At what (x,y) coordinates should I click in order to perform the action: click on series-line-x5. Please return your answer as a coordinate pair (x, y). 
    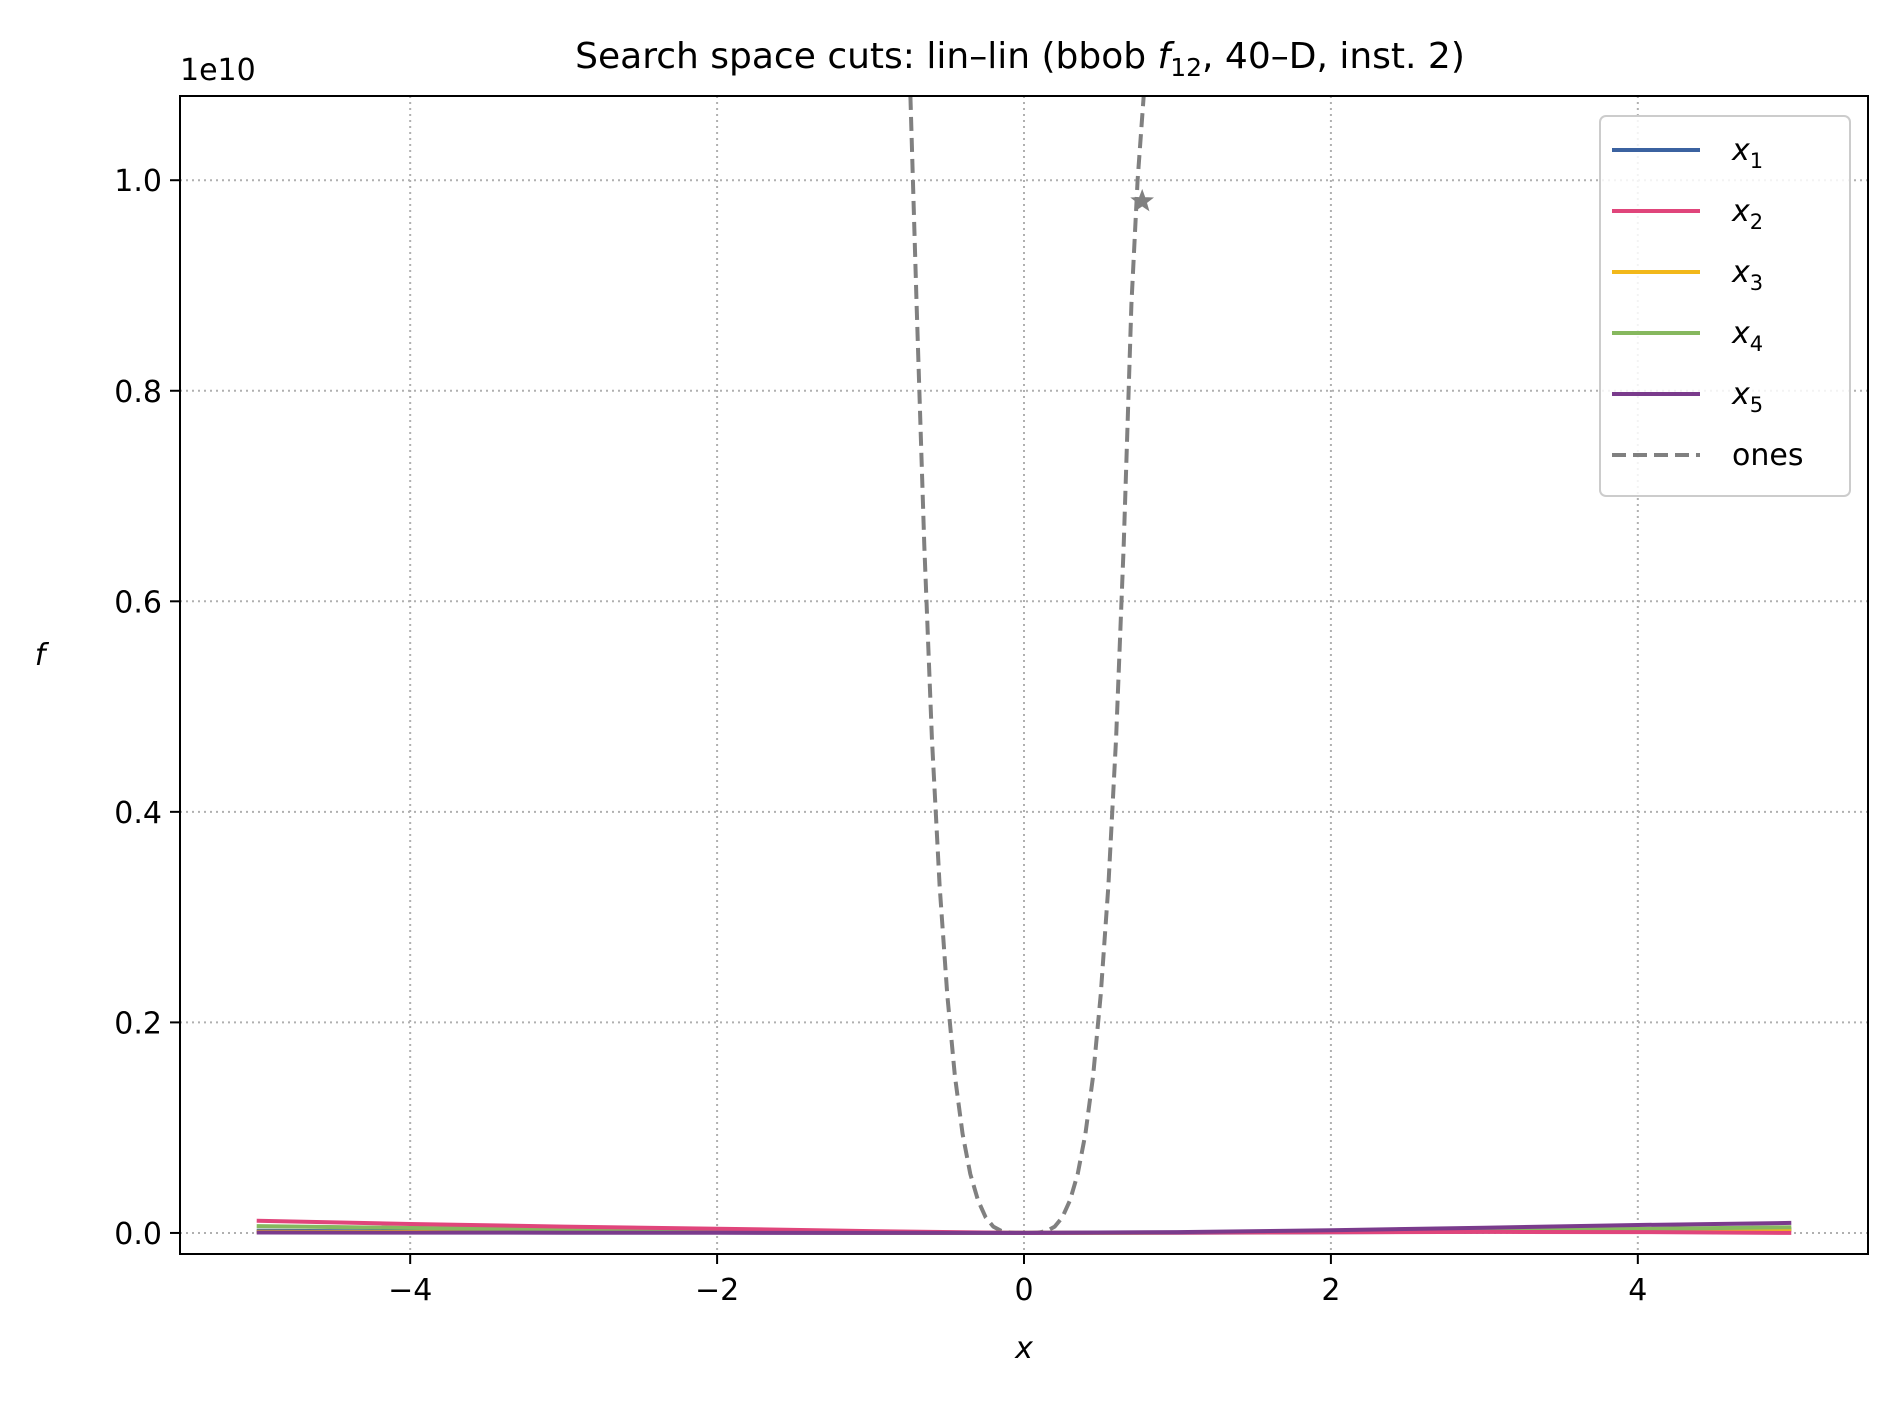
    Looking at the image, I should click on (1024, 1227).